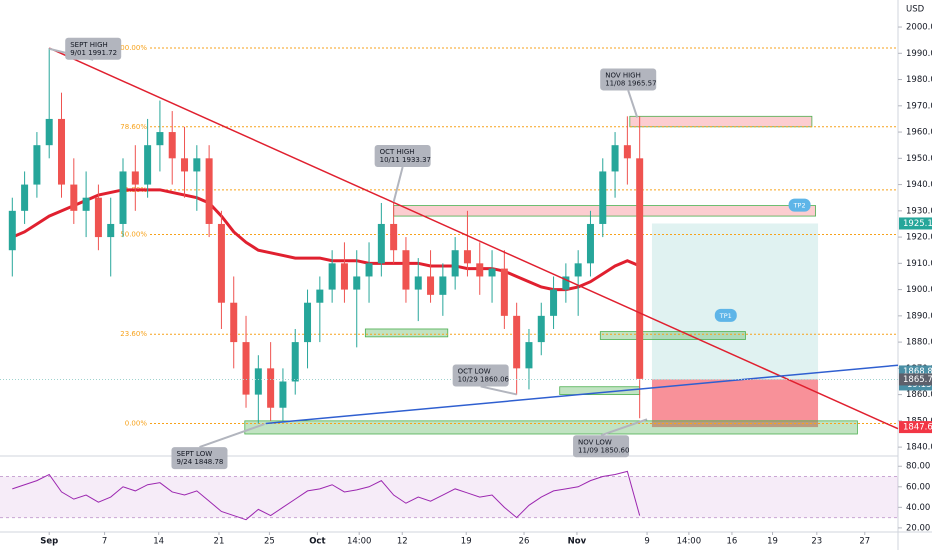 This screenshot has height=550, width=932. I want to click on rsi-band, so click(449, 497).